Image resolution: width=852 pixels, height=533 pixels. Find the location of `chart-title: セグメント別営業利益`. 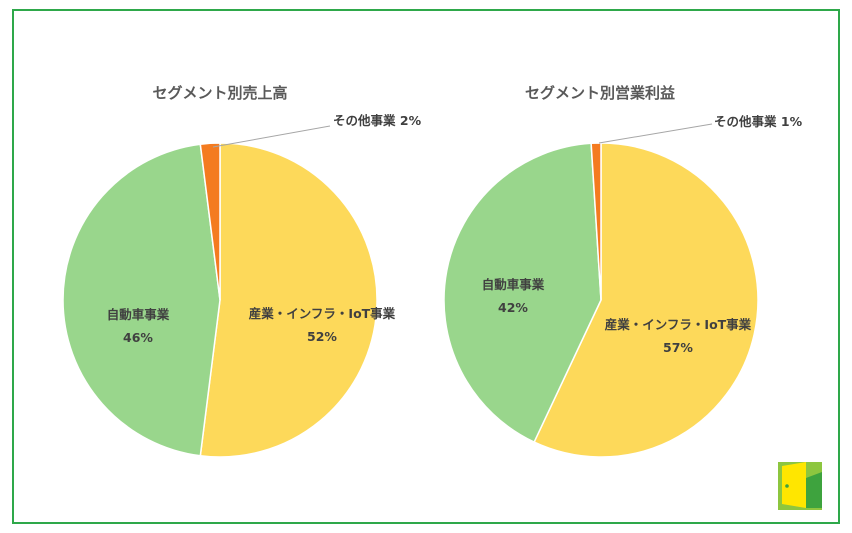

chart-title: セグメント別営業利益 is located at coordinates (600, 93).